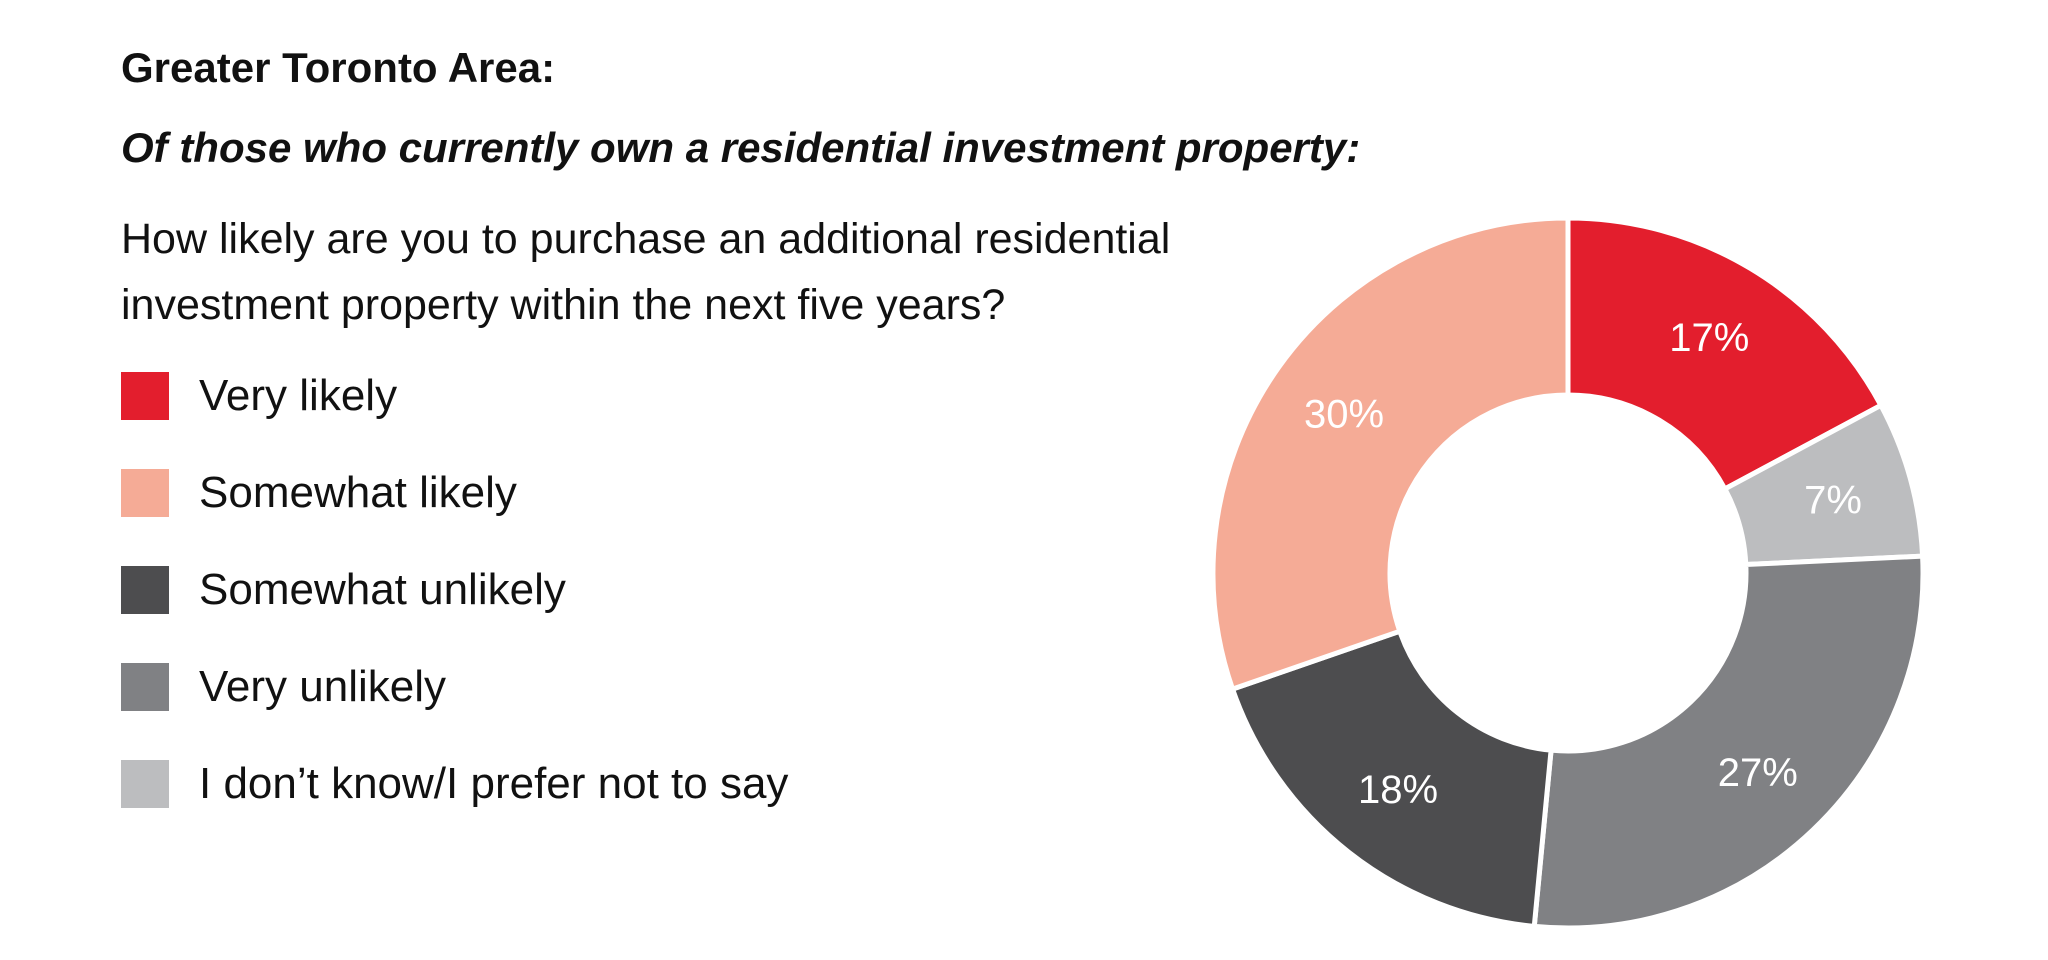 This screenshot has width=2048, height=960. Describe the element at coordinates (1344, 414) in the screenshot. I see `data-label-somewhat-likely: 30%` at that location.